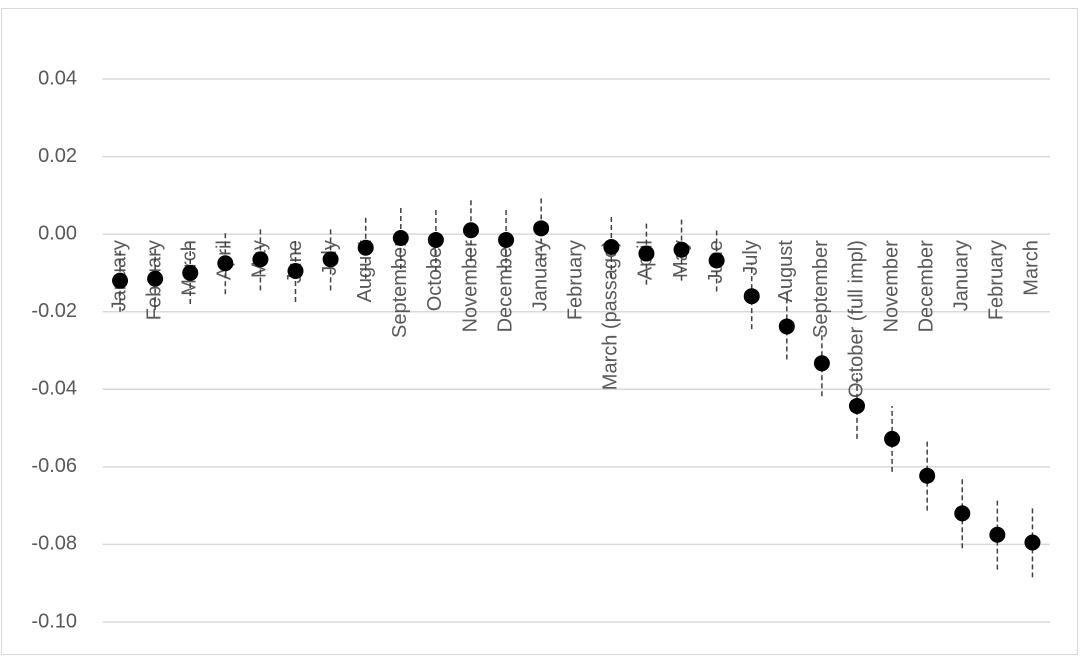  What do you see at coordinates (57, 233) in the screenshot?
I see `y-tick-label: 0.00` at bounding box center [57, 233].